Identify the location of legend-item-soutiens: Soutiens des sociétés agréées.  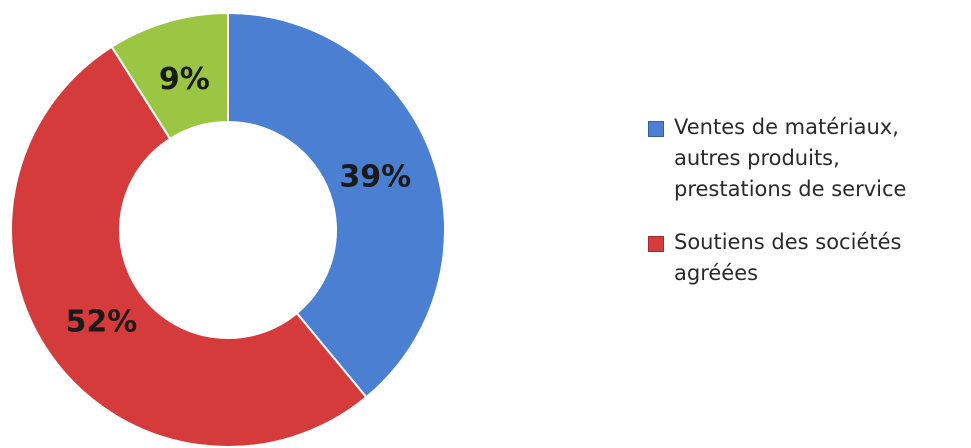
(808, 258).